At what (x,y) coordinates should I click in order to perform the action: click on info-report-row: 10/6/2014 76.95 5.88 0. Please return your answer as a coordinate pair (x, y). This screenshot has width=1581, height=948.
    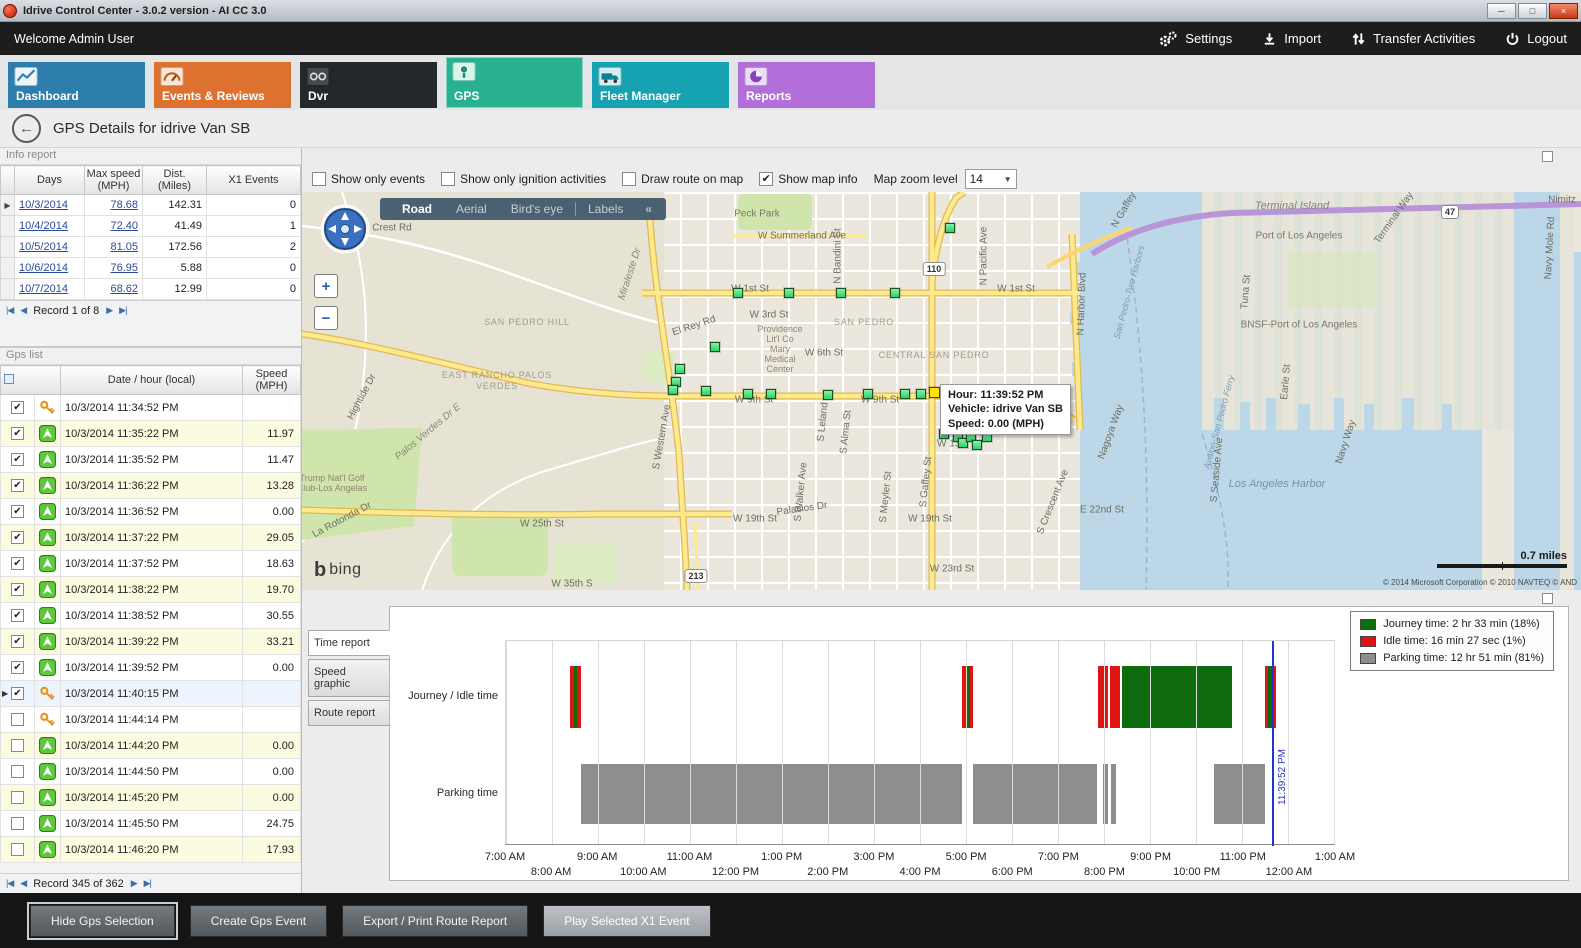
    Looking at the image, I should click on (150, 268).